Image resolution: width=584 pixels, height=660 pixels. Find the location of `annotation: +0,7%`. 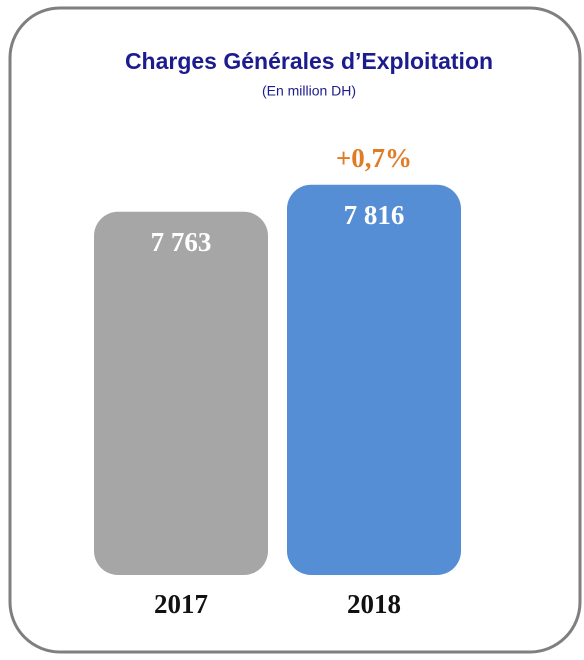

annotation: +0,7% is located at coordinates (374, 158).